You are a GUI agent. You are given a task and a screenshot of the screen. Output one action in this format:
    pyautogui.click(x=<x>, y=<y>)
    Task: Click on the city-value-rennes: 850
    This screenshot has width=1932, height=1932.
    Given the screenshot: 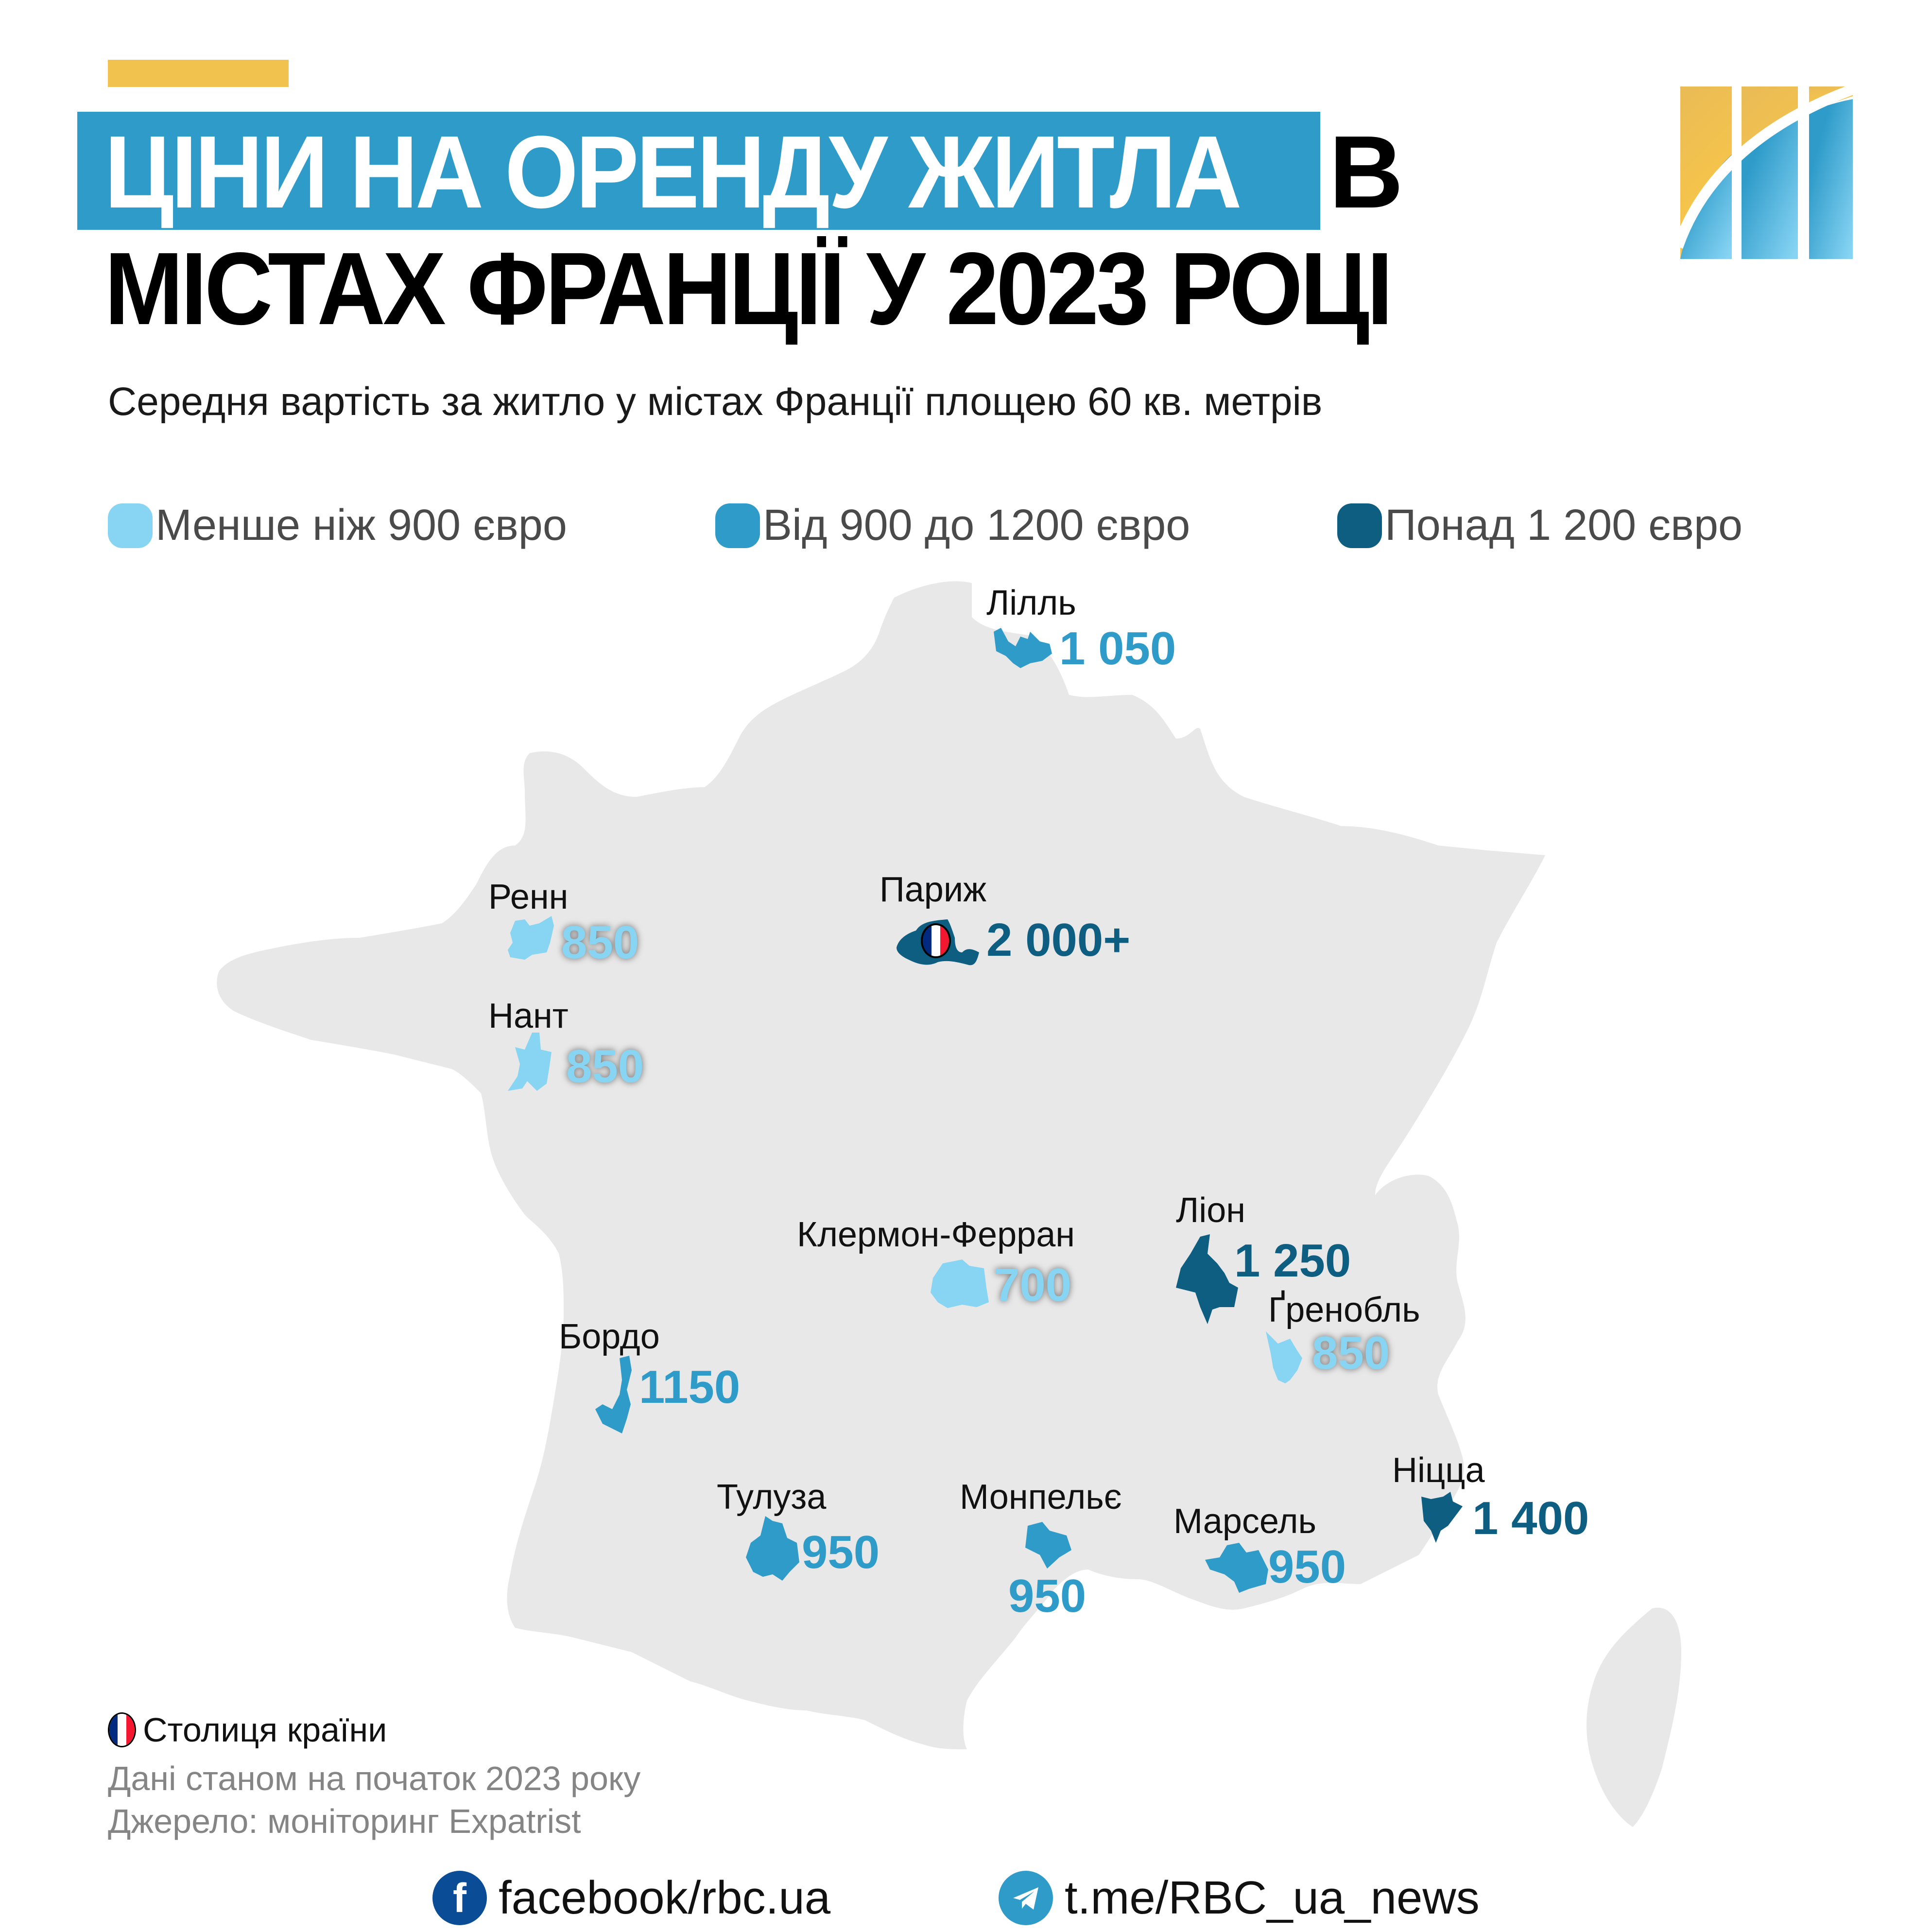 What is the action you would take?
    pyautogui.click(x=600, y=942)
    